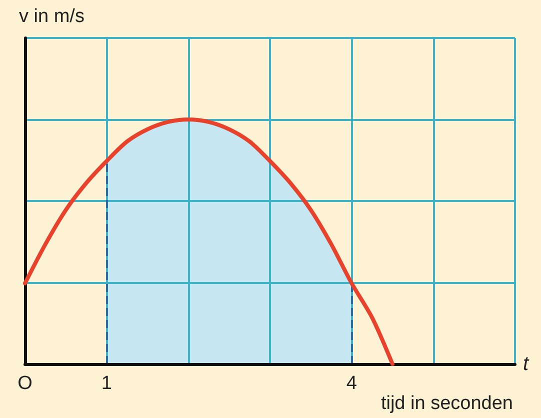 The width and height of the screenshot is (541, 418). I want to click on y-axis-title: v in m/s, so click(51, 16).